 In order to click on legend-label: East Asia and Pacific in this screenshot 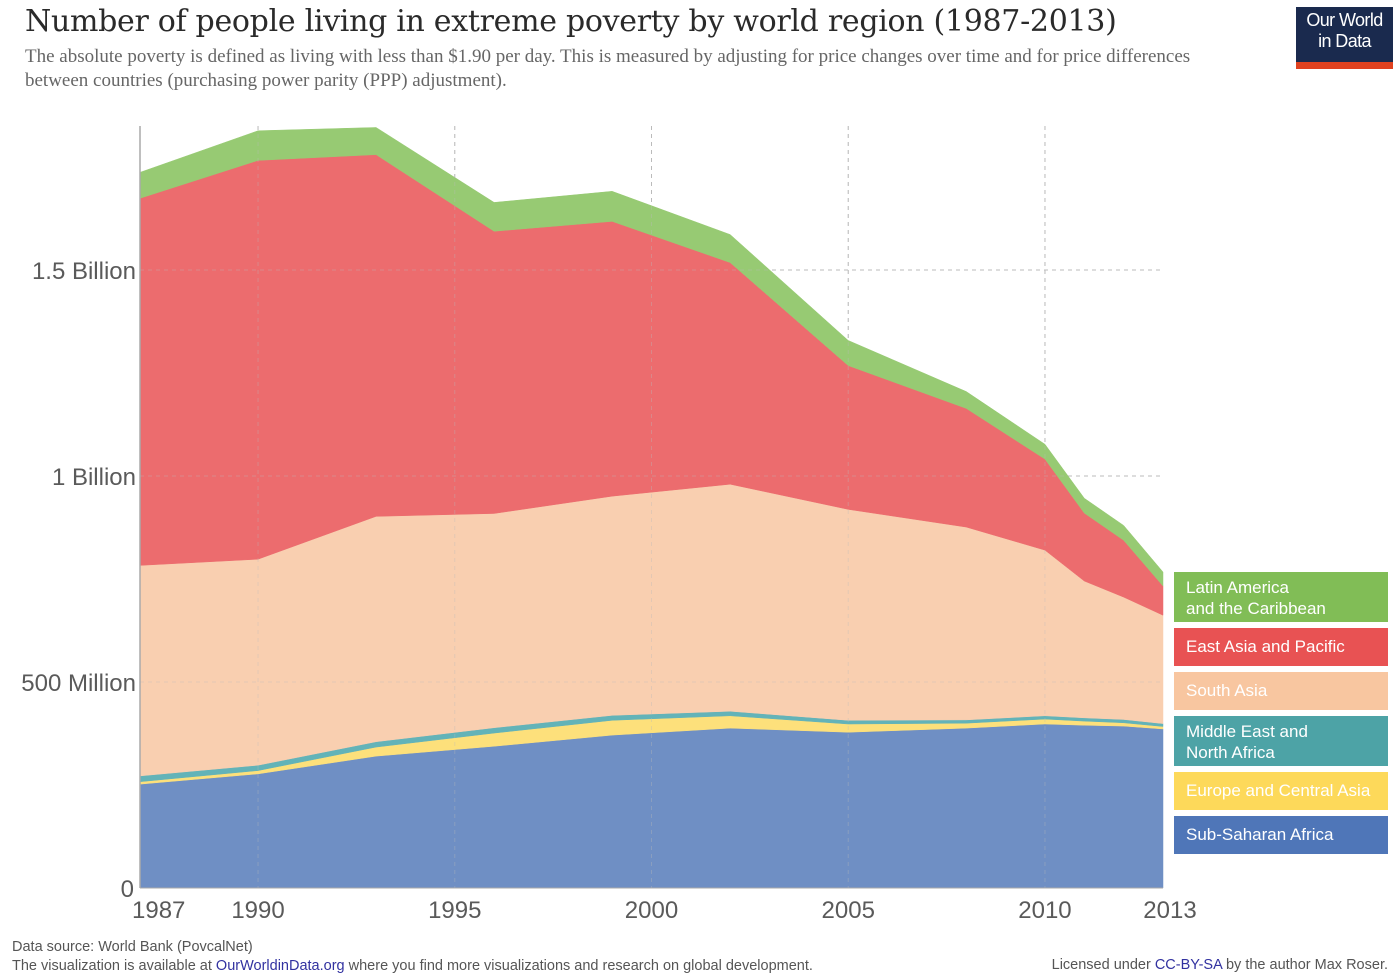, I will do `click(1265, 646)`.